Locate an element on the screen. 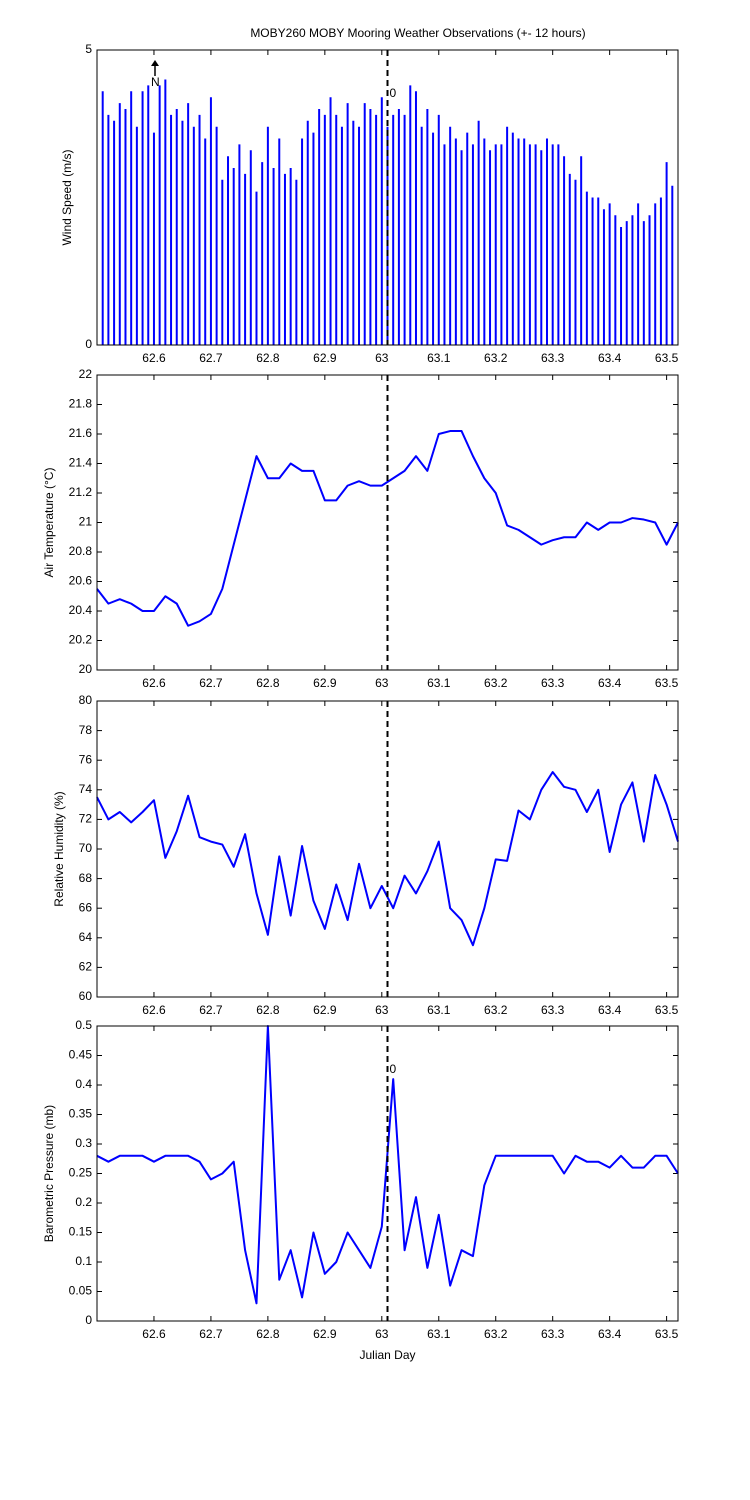 The height and width of the screenshot is (1500, 750). y-tick-label: 20.8 is located at coordinates (81, 551).